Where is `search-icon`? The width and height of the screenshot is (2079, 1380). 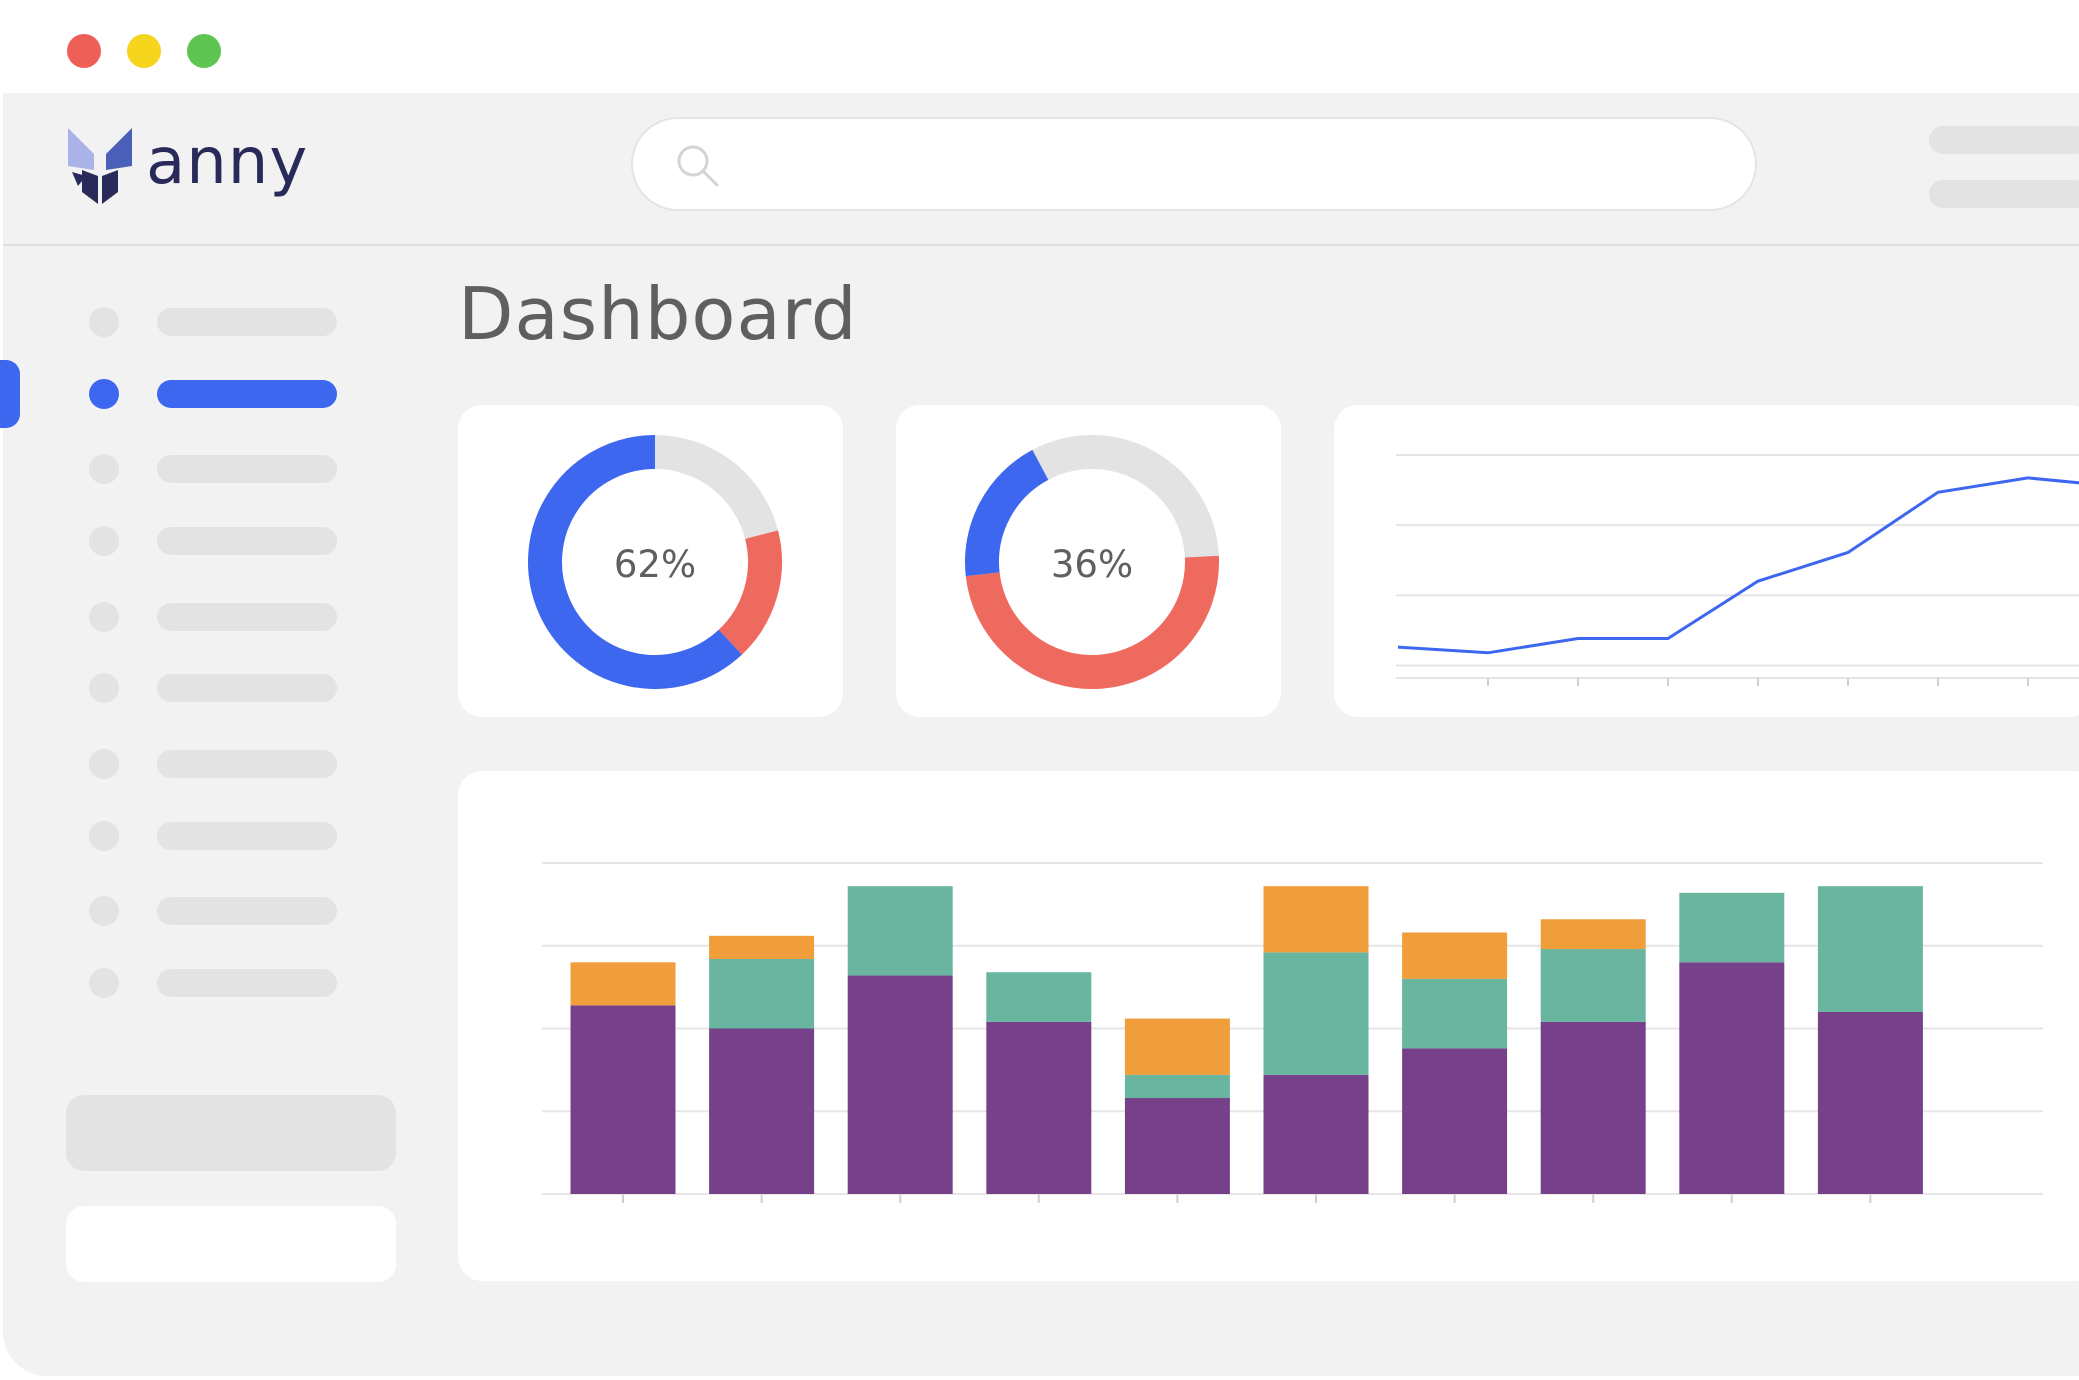
search-icon is located at coordinates (698, 166).